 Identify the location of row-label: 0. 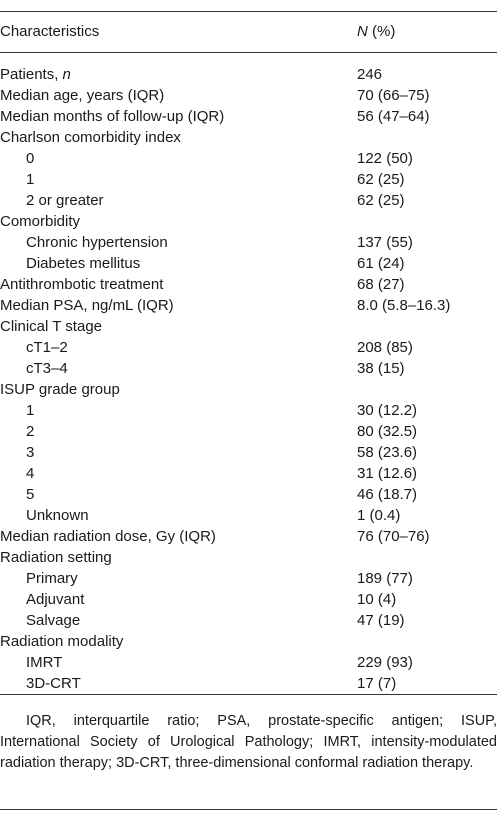
(30, 158).